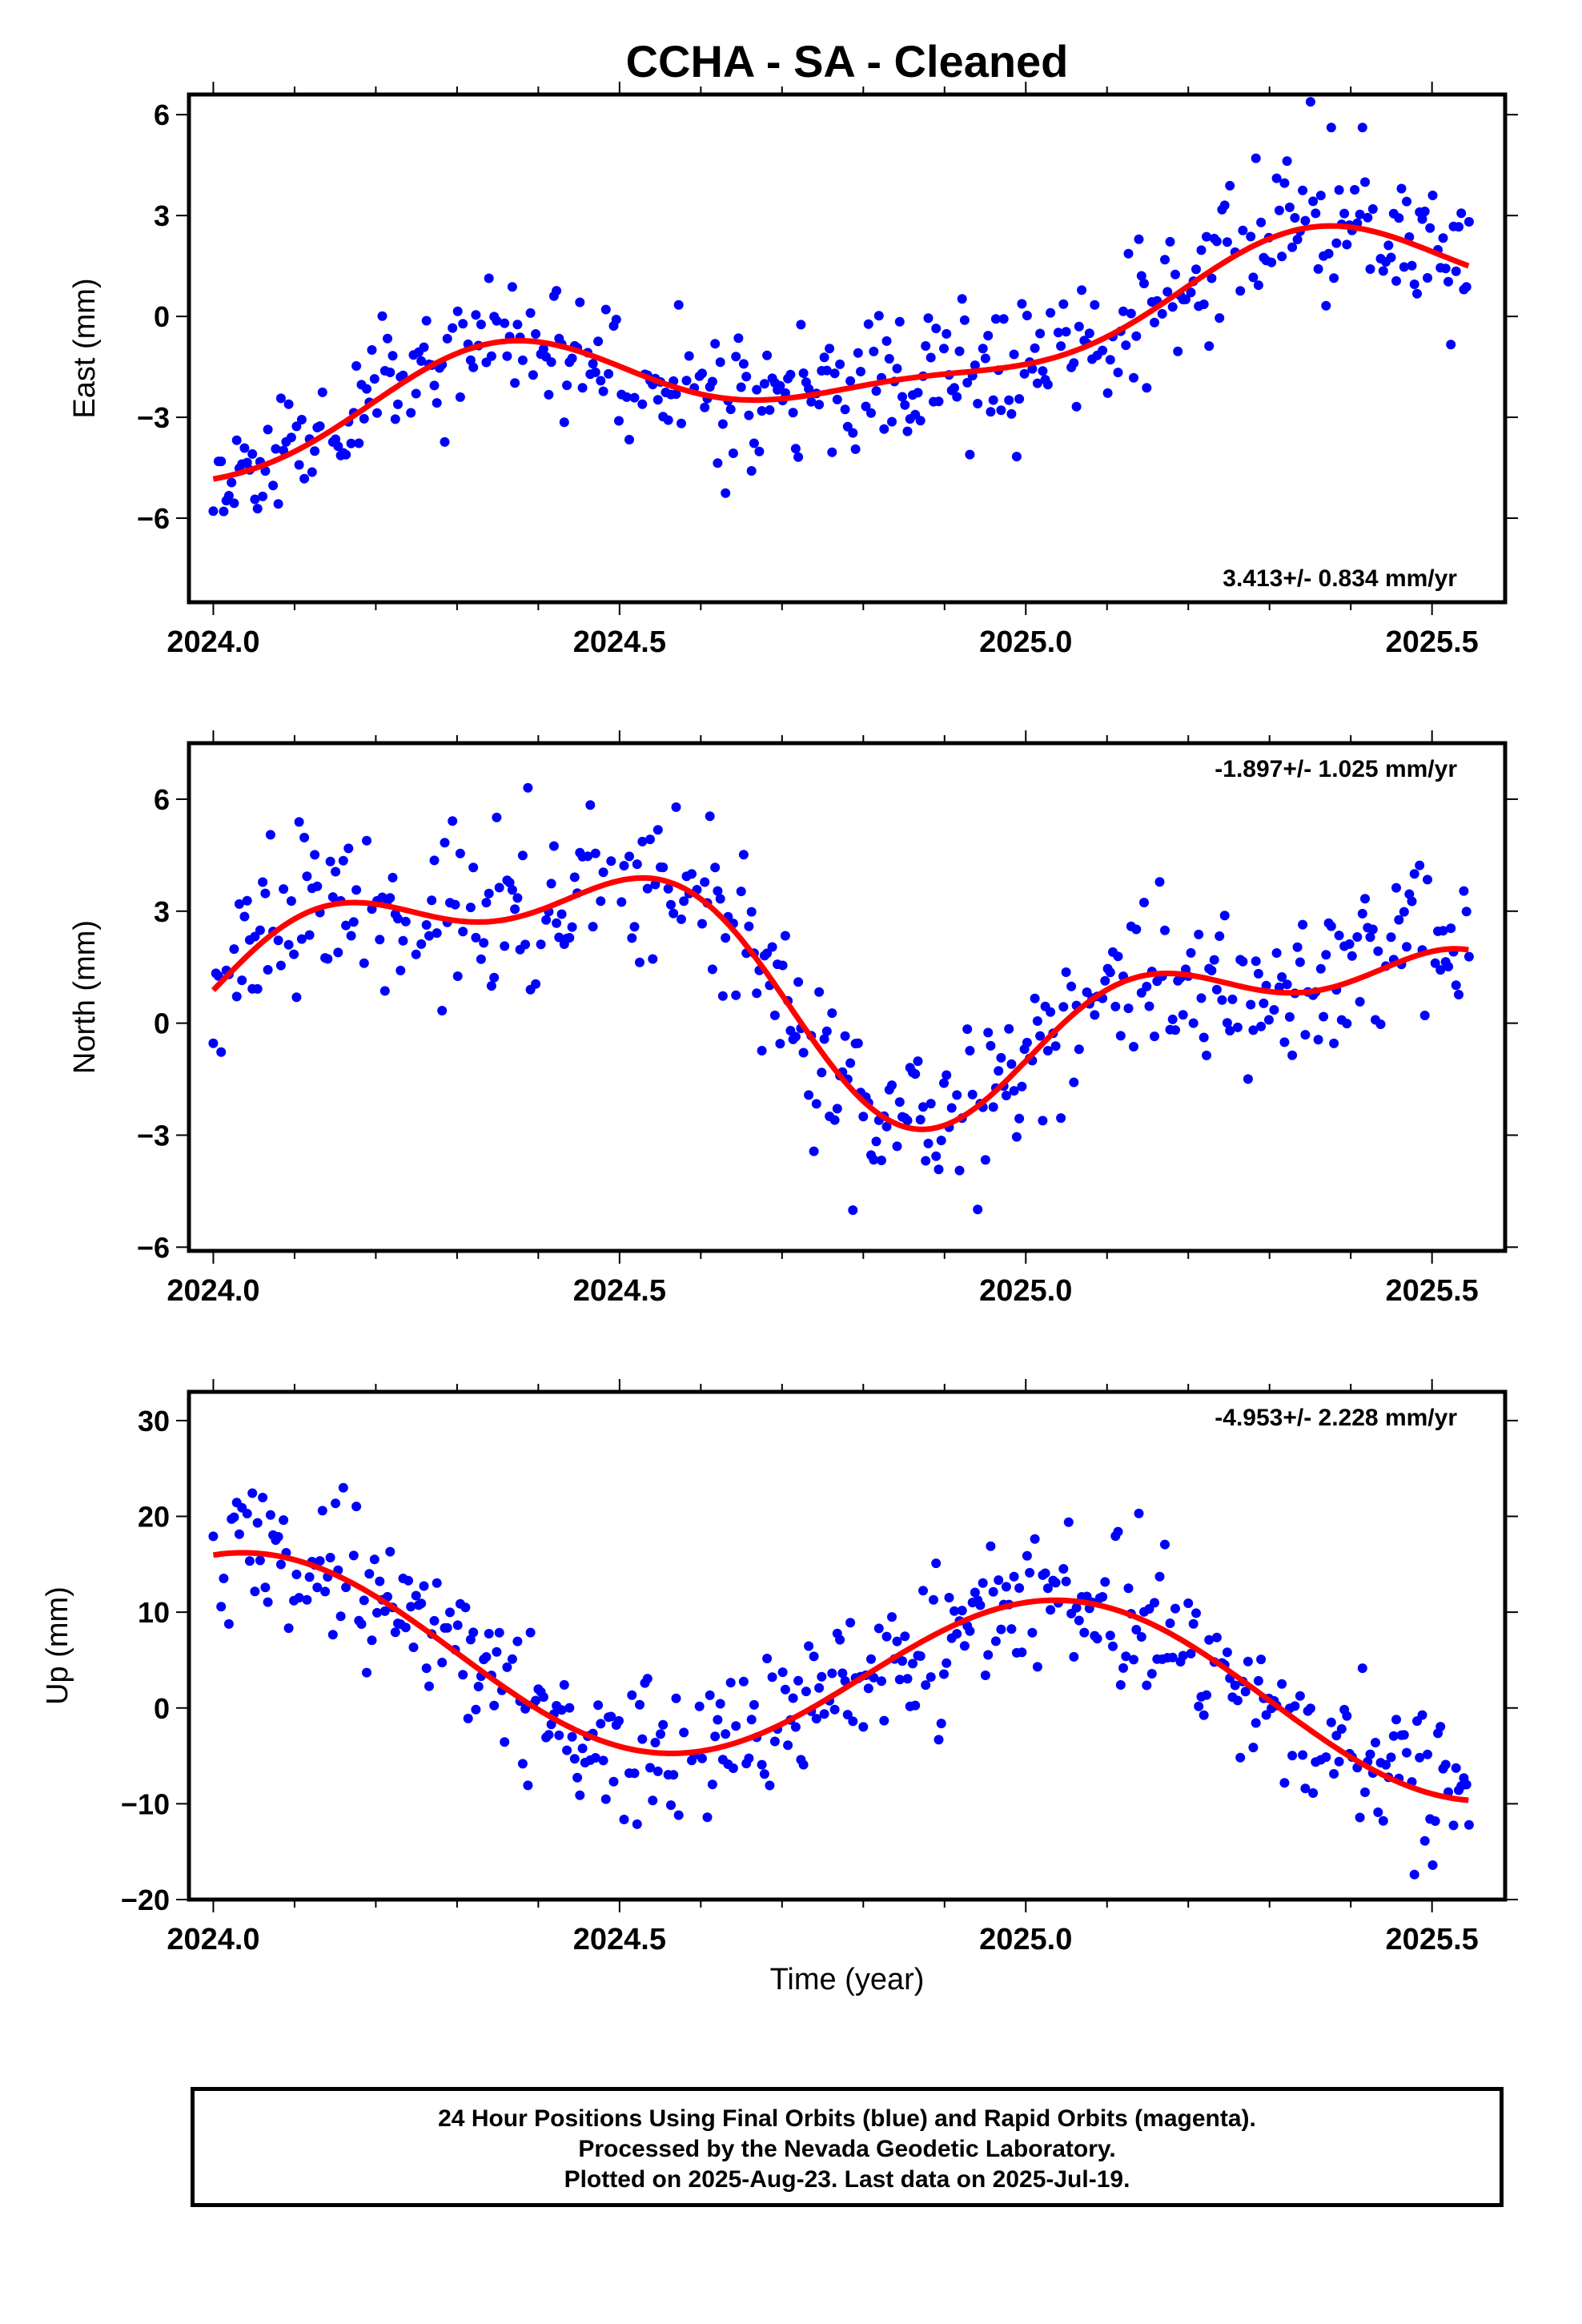 This screenshot has width=1582, height=2324. I want to click on x-tick-label: 2025.0, so click(1026, 642).